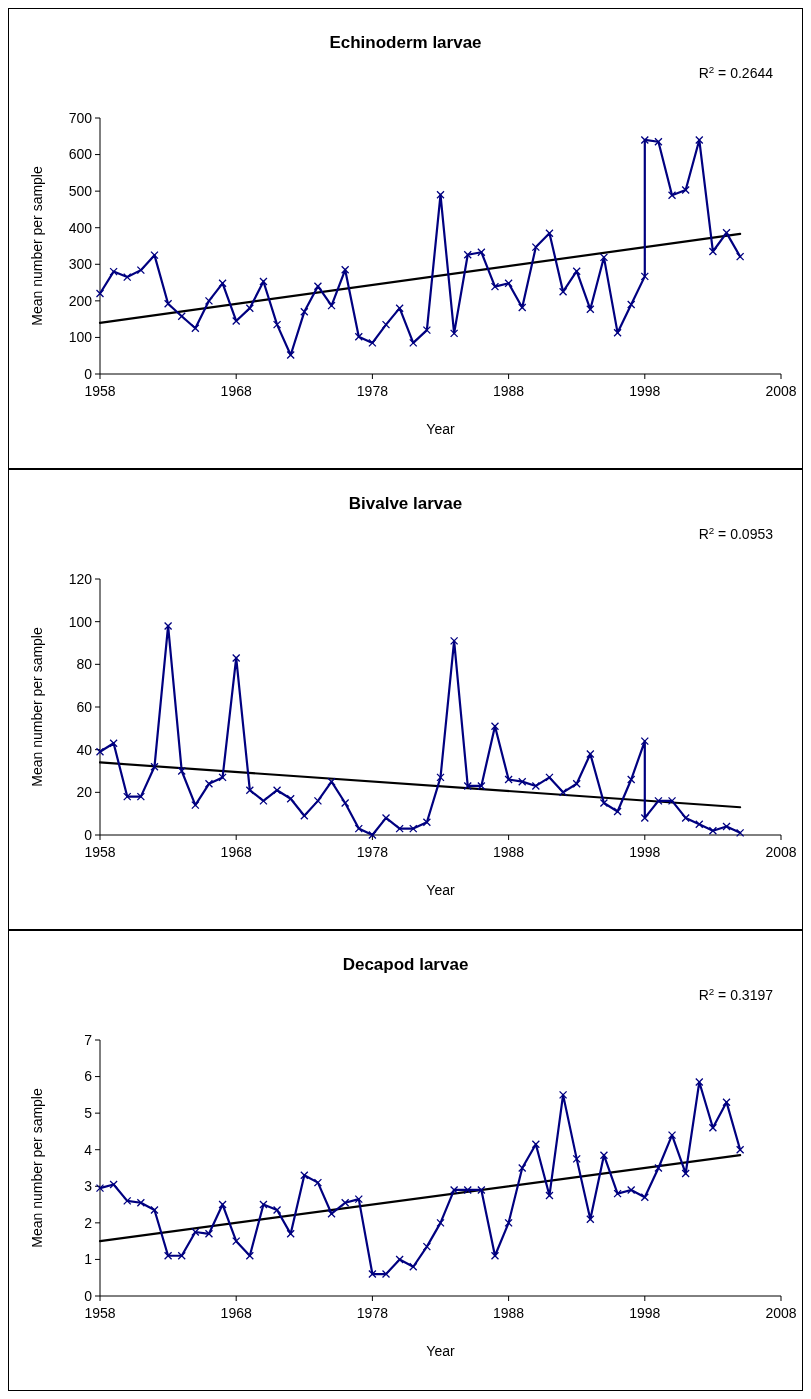  Describe the element at coordinates (405, 964) in the screenshot. I see `chart-title: Decapod larvae` at that location.